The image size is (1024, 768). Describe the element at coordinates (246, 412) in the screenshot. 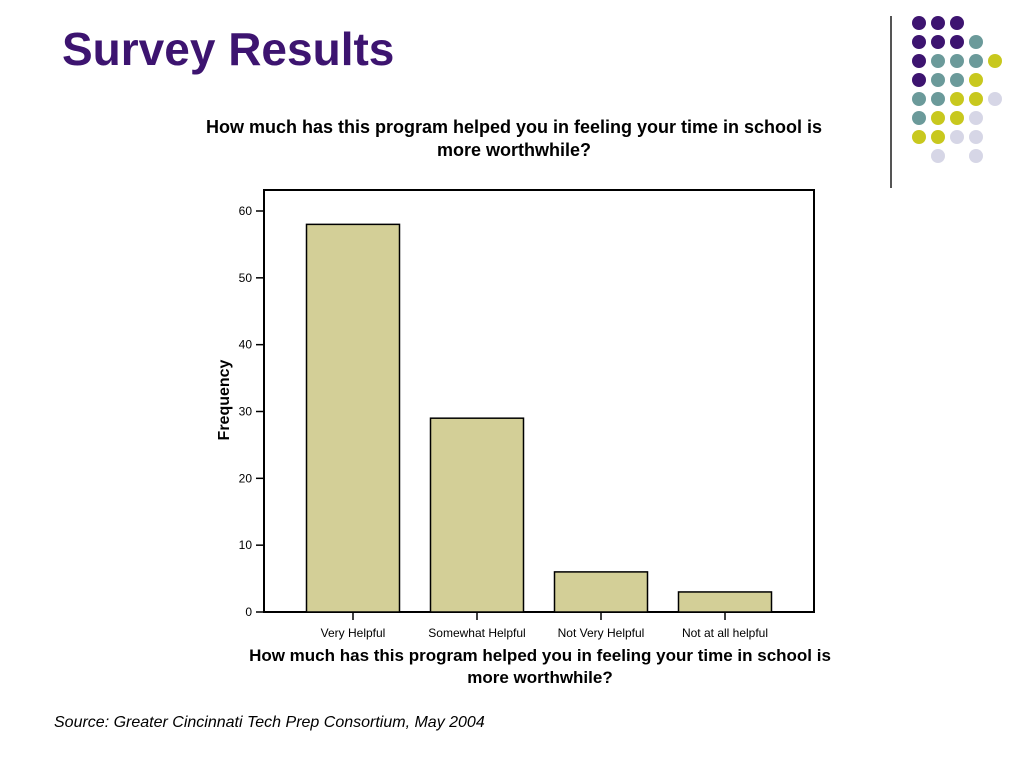

I see `y-tick-label: 30` at that location.